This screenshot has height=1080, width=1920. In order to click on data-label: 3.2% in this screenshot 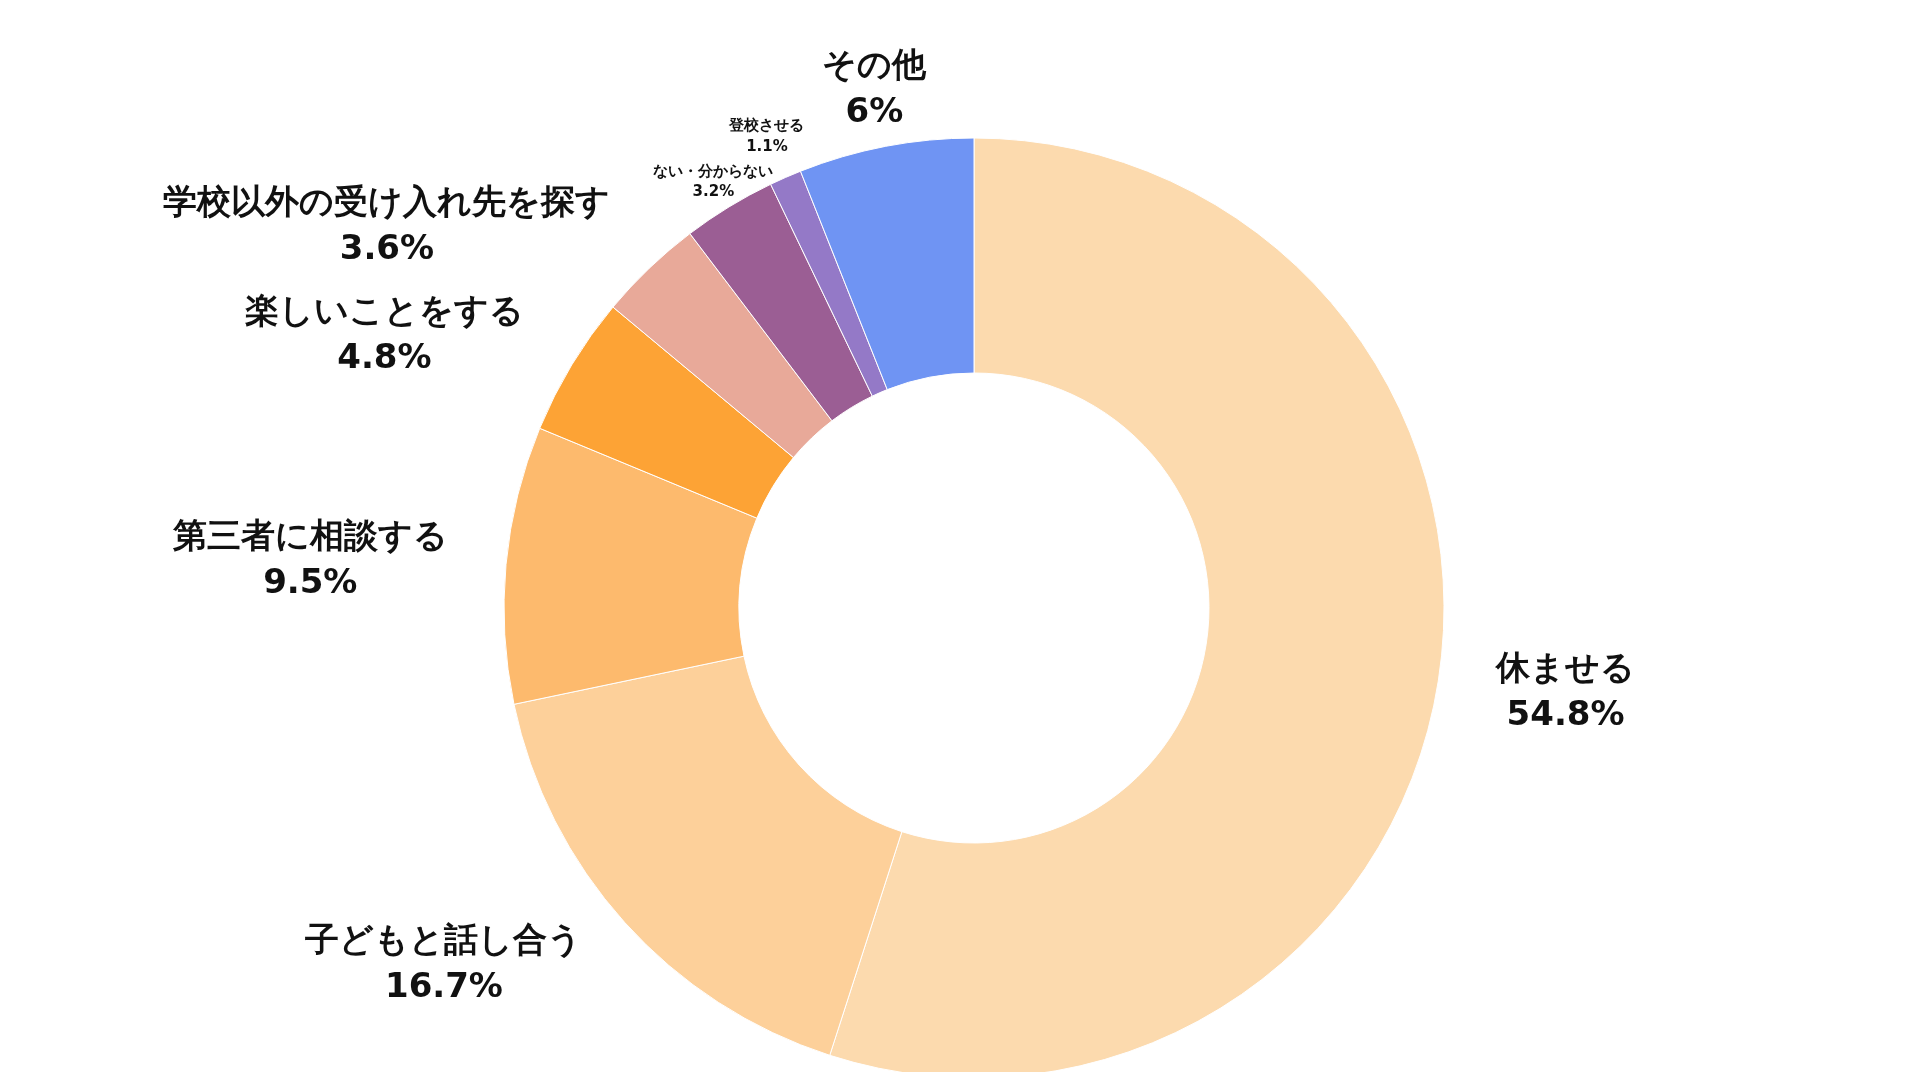, I will do `click(713, 191)`.